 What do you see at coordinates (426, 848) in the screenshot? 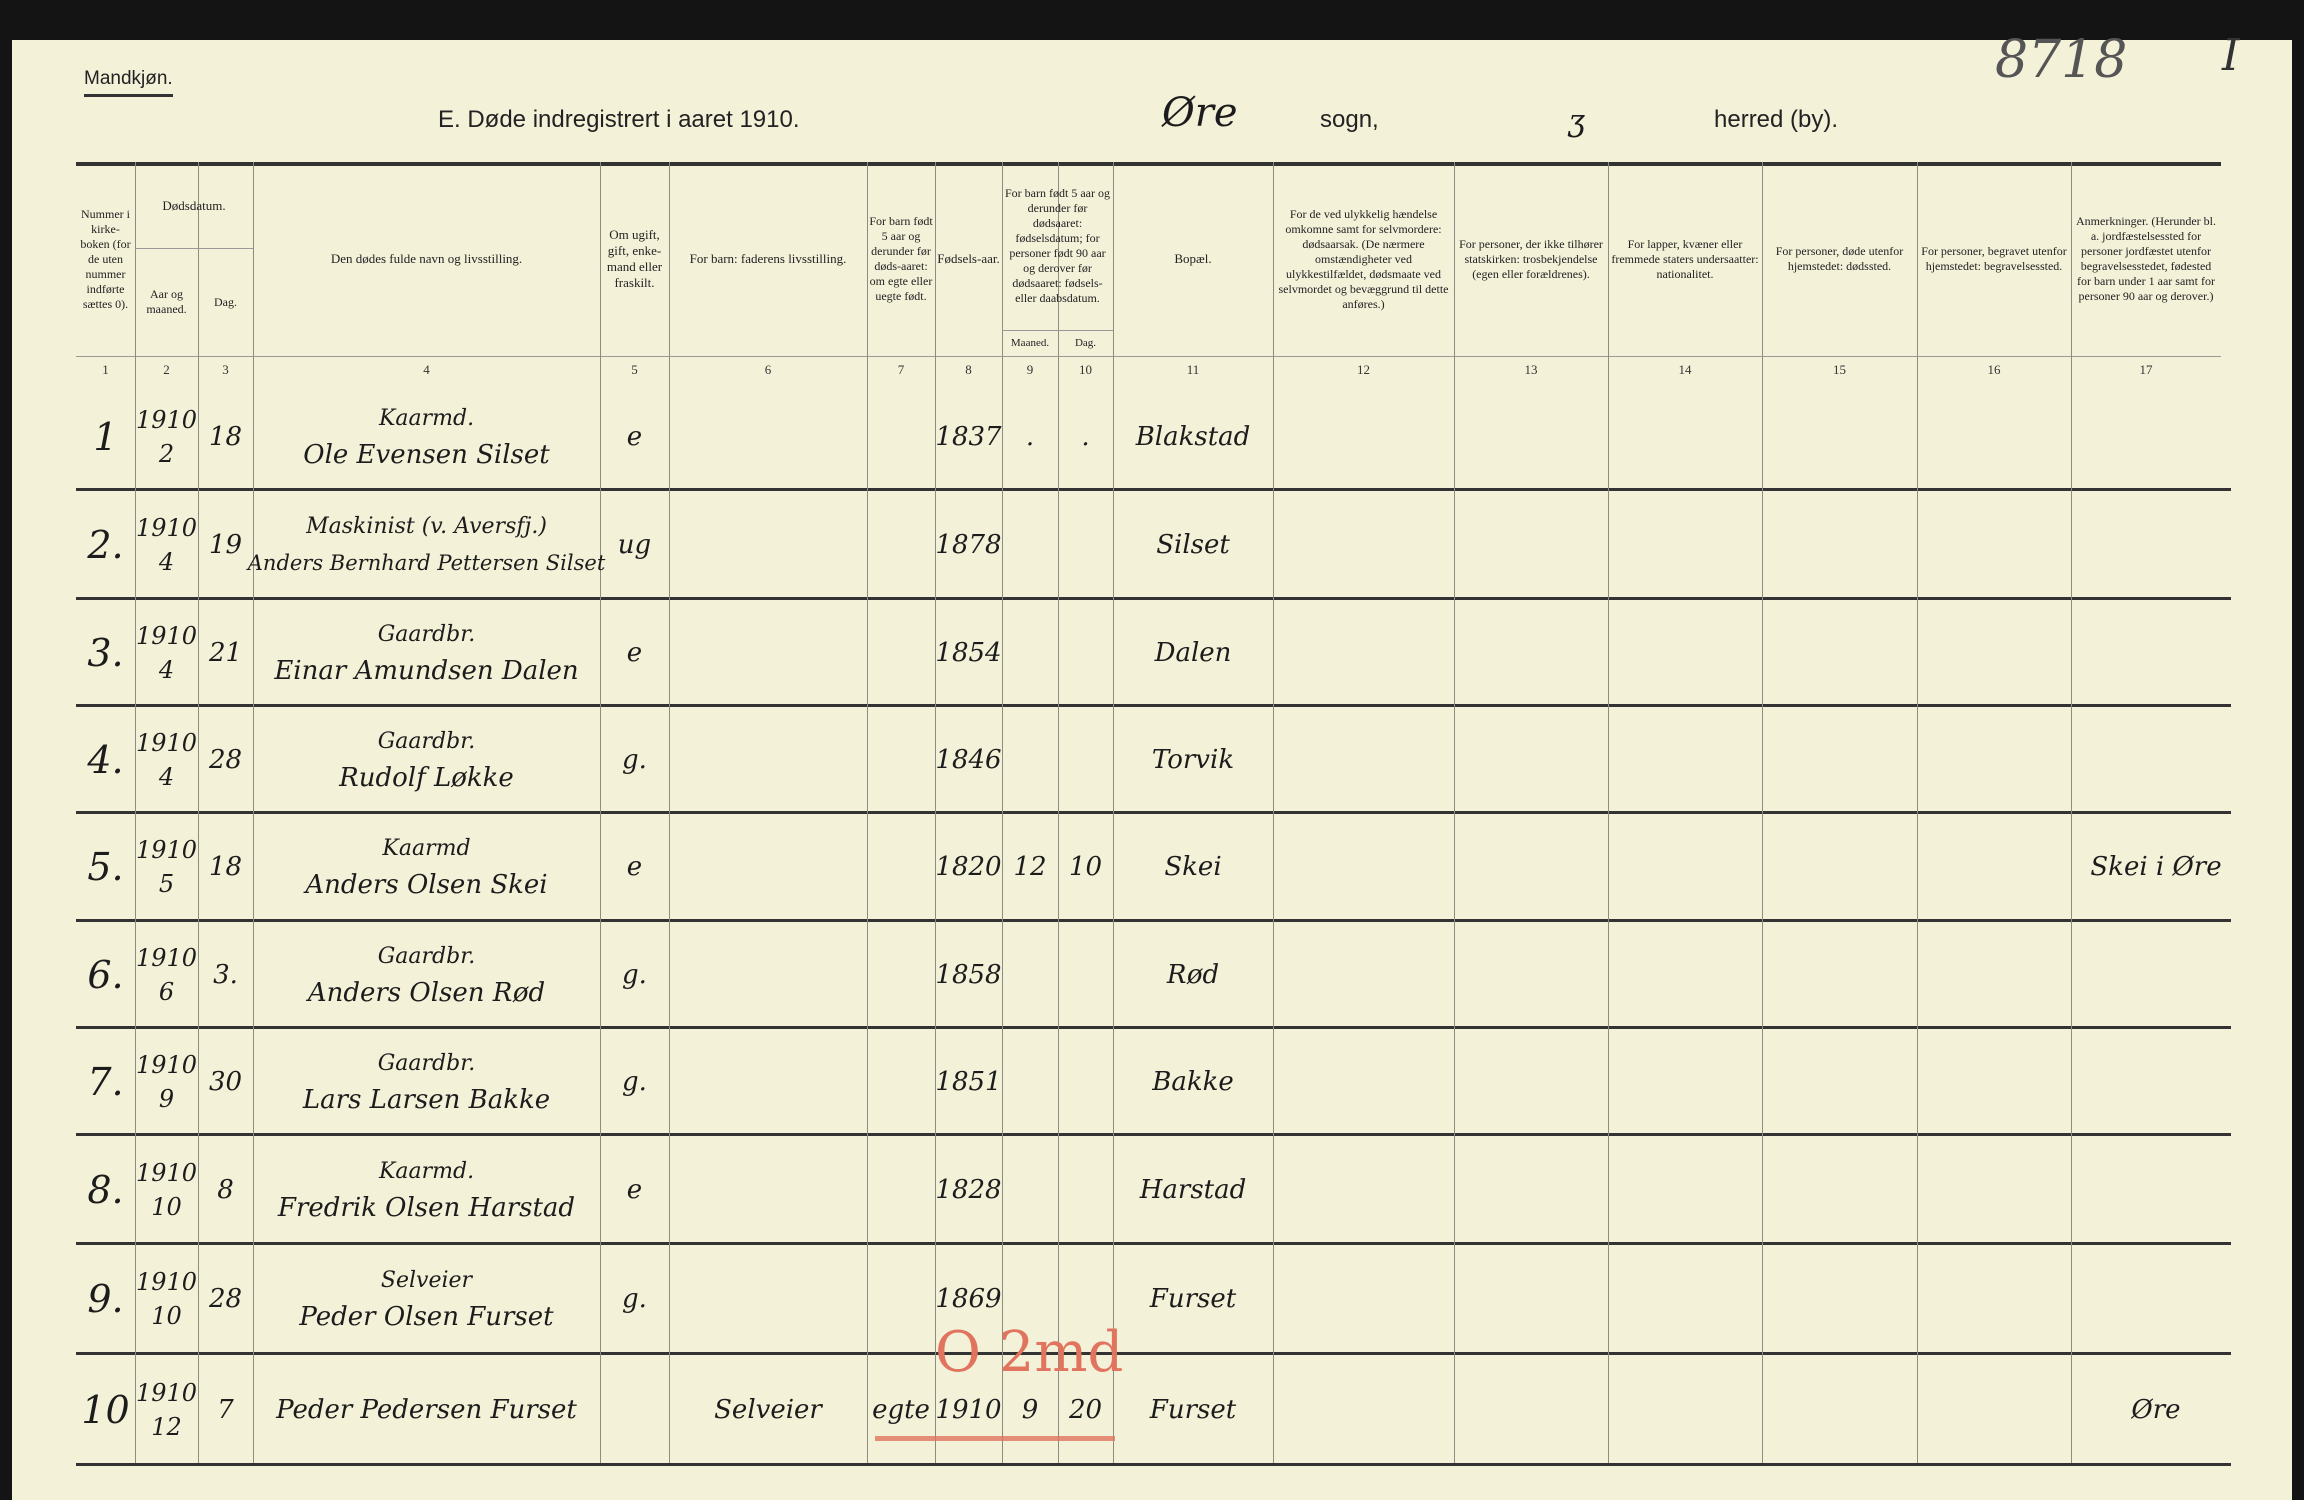
I see `occupation: Kaarmd` at bounding box center [426, 848].